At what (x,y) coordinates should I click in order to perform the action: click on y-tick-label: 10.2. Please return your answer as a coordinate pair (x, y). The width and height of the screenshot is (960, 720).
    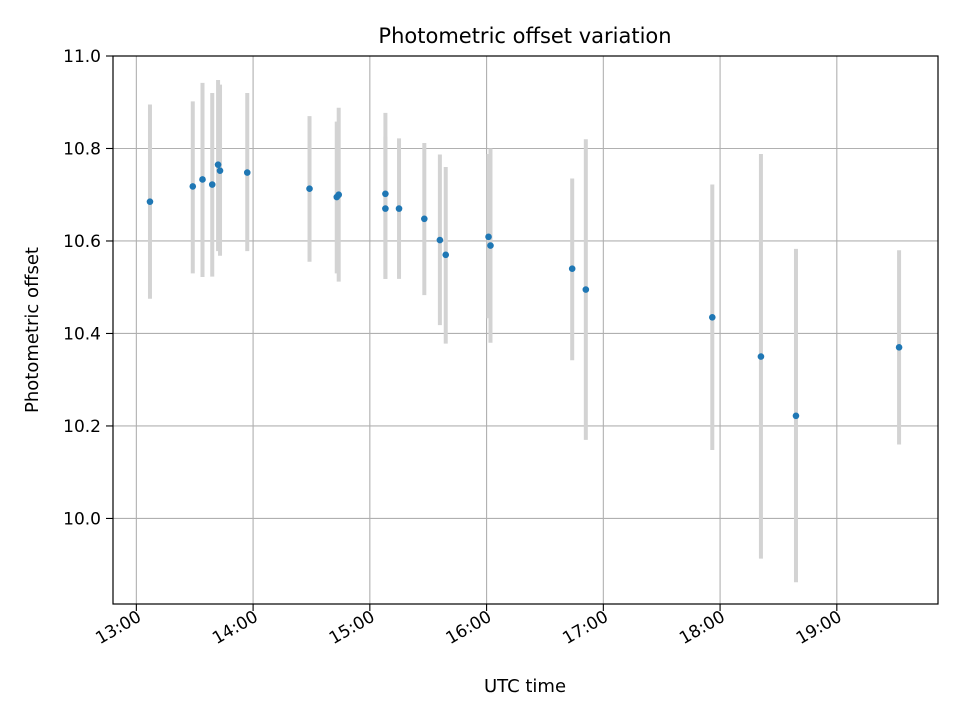
    Looking at the image, I should click on (82, 427).